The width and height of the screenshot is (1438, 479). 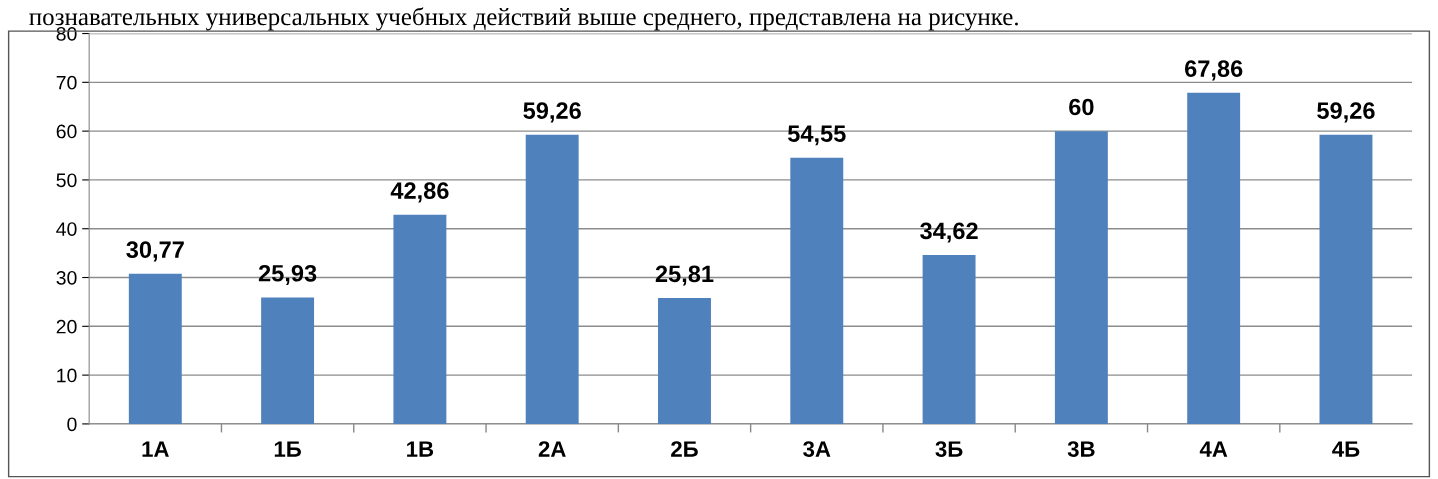 What do you see at coordinates (1081, 107) in the screenshot?
I see `data-label: 60` at bounding box center [1081, 107].